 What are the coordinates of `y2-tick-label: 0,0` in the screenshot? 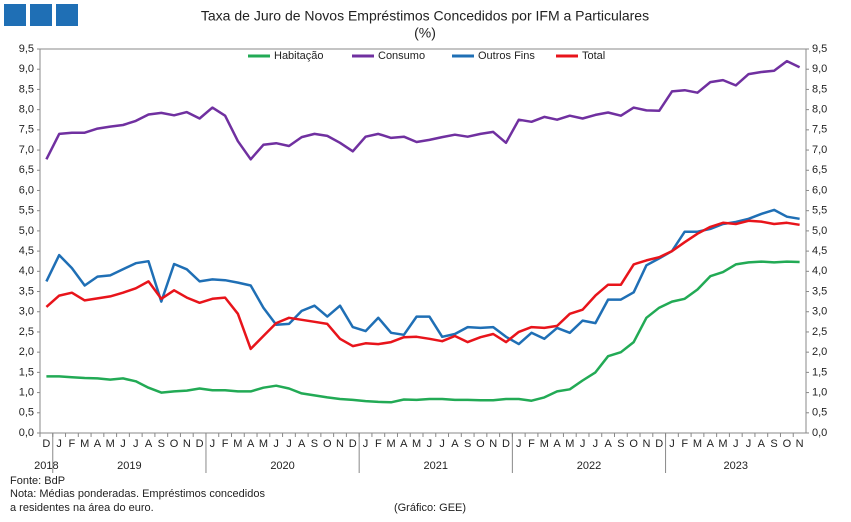 It's located at (819, 433).